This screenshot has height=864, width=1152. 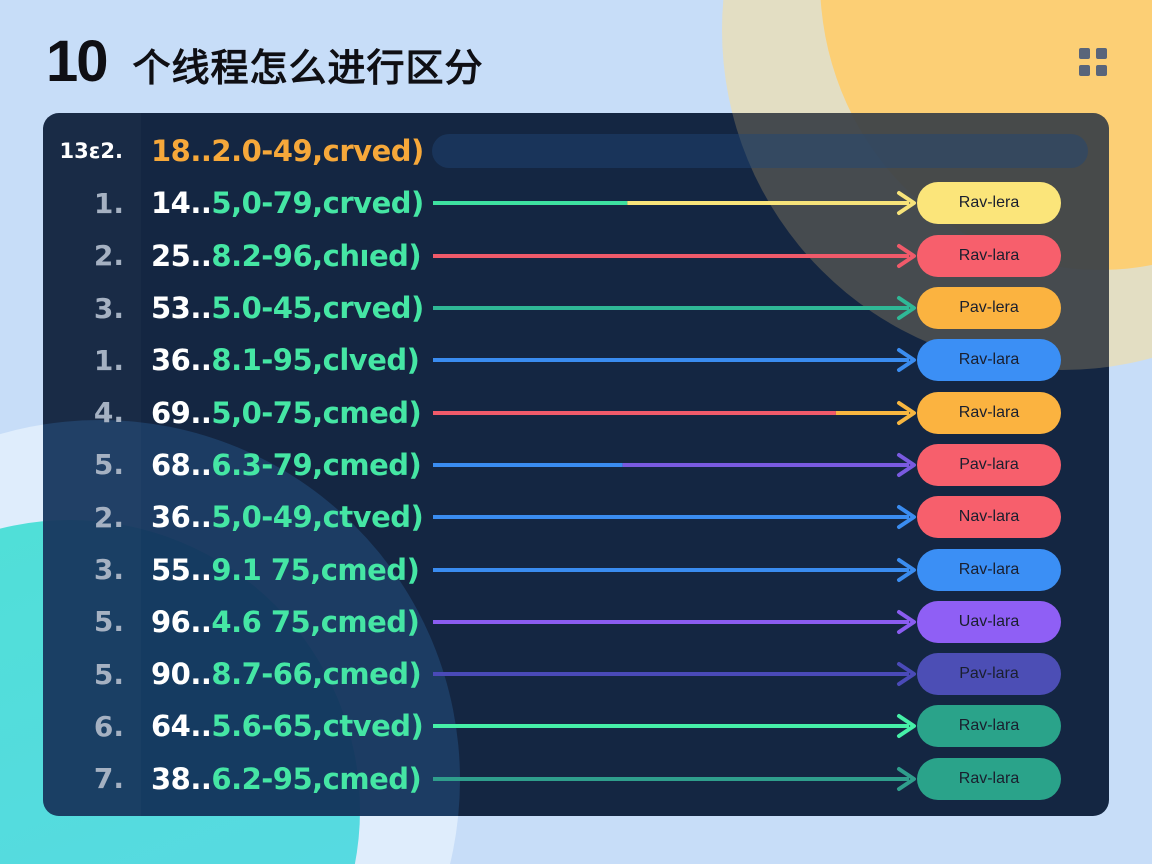 I want to click on thread-row: 3. 53..5.0-45,crved) Pav-lera, so click(x=576, y=308).